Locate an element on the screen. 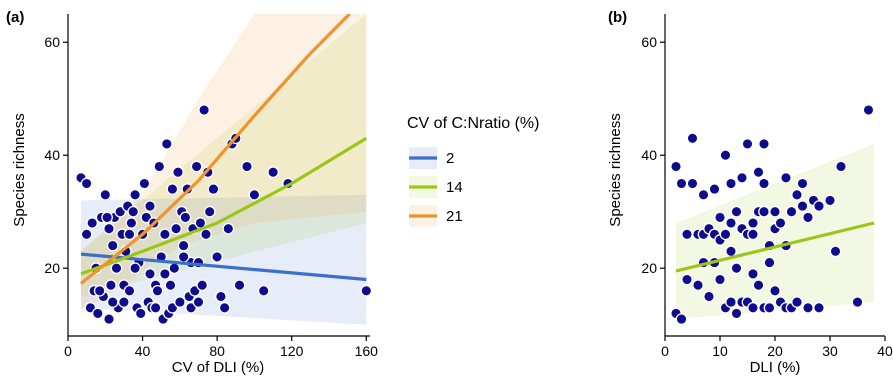 The width and height of the screenshot is (893, 380). x-tick-label: 80 is located at coordinates (217, 351).